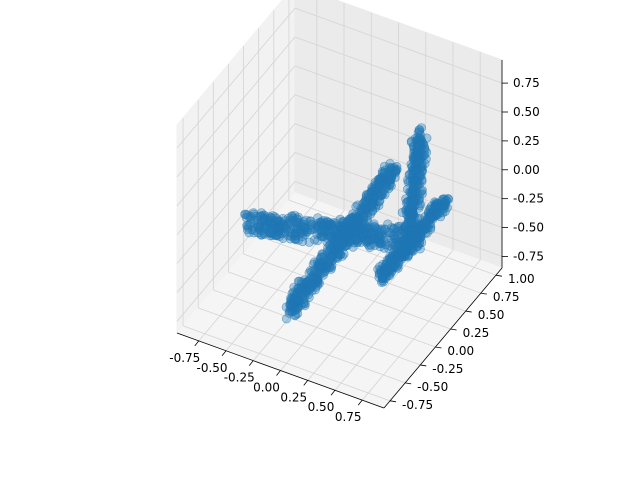 This screenshot has width=640, height=480. I want to click on z-tick-label: 0.50, so click(526, 112).